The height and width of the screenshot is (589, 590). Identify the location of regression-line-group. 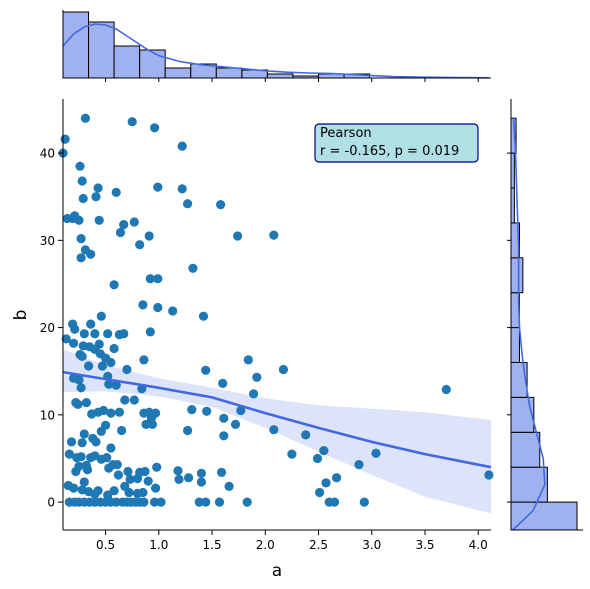
(277, 419).